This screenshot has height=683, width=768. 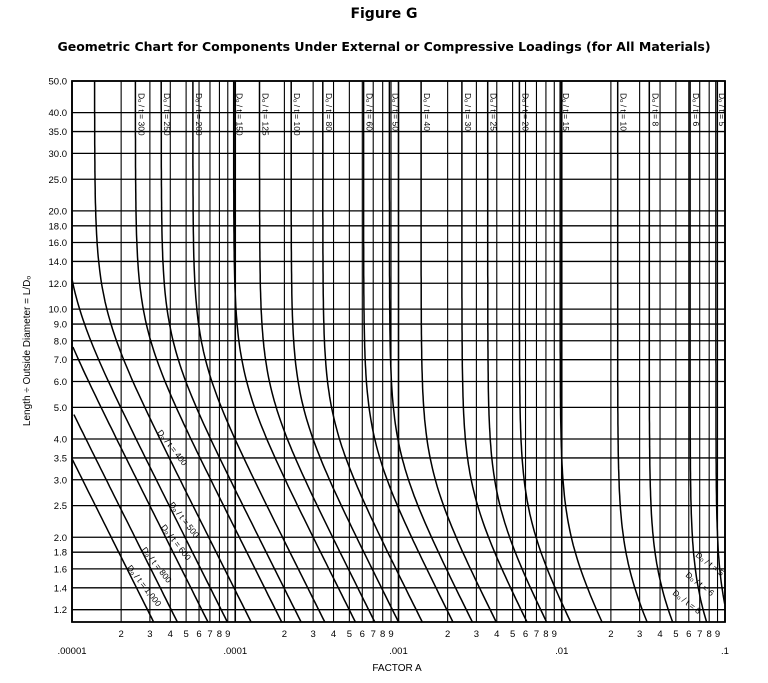 What do you see at coordinates (240, 114) in the screenshot?
I see `series-label: Dₒ / t = 150` at bounding box center [240, 114].